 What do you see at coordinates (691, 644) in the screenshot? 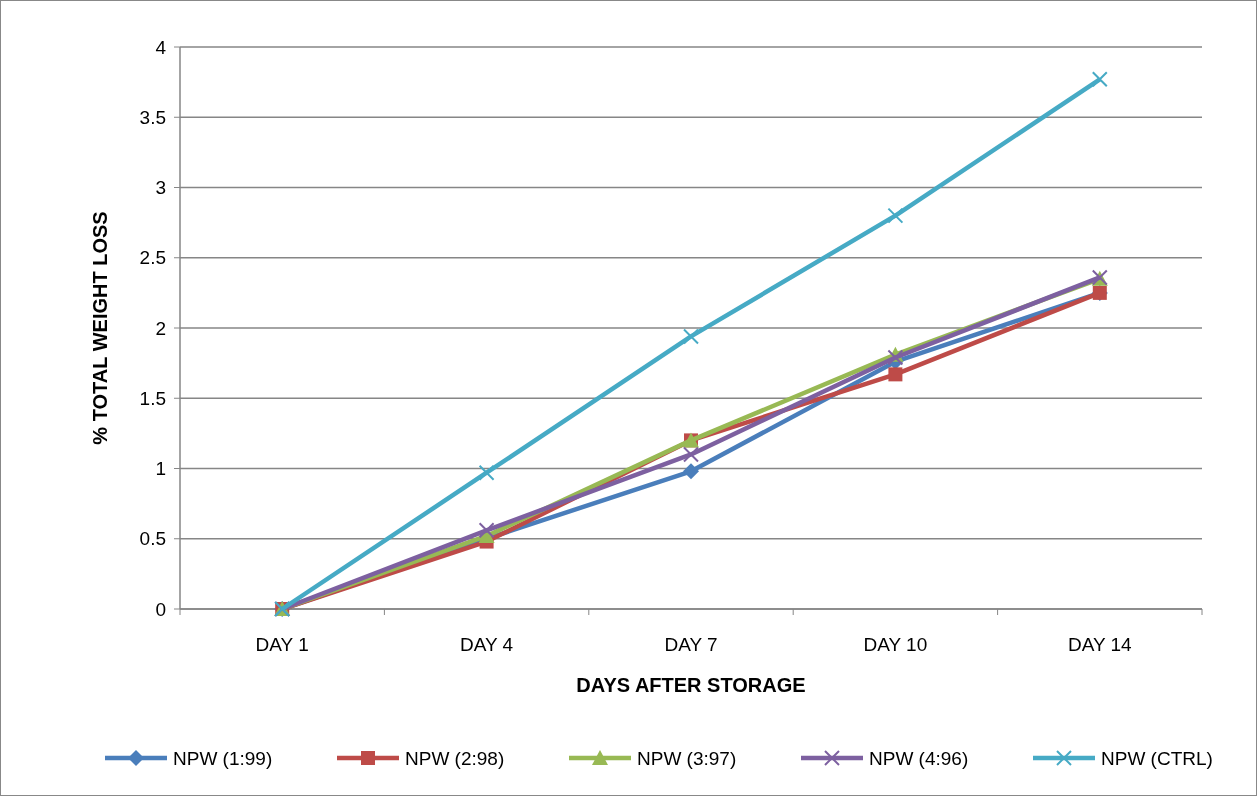
I see `x-tick-label: DAY 7` at bounding box center [691, 644].